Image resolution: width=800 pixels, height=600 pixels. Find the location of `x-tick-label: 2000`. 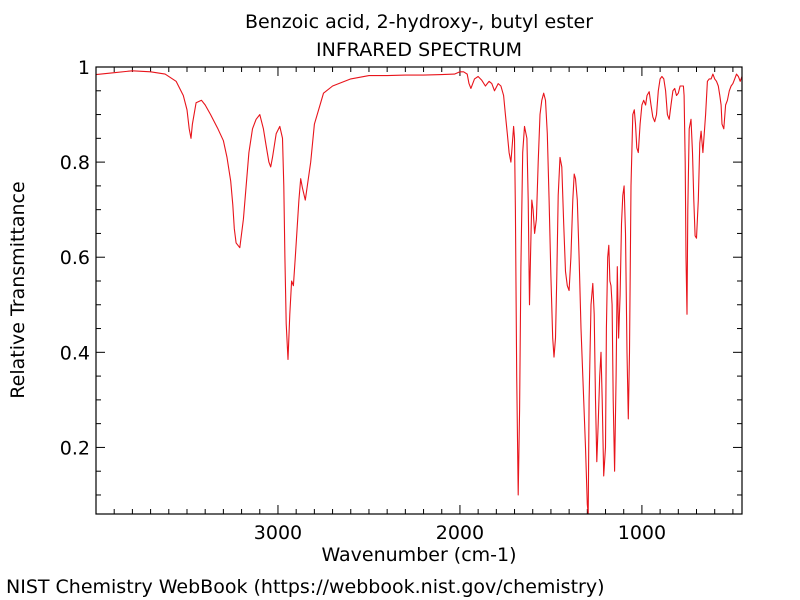

x-tick-label: 2000 is located at coordinates (460, 533).